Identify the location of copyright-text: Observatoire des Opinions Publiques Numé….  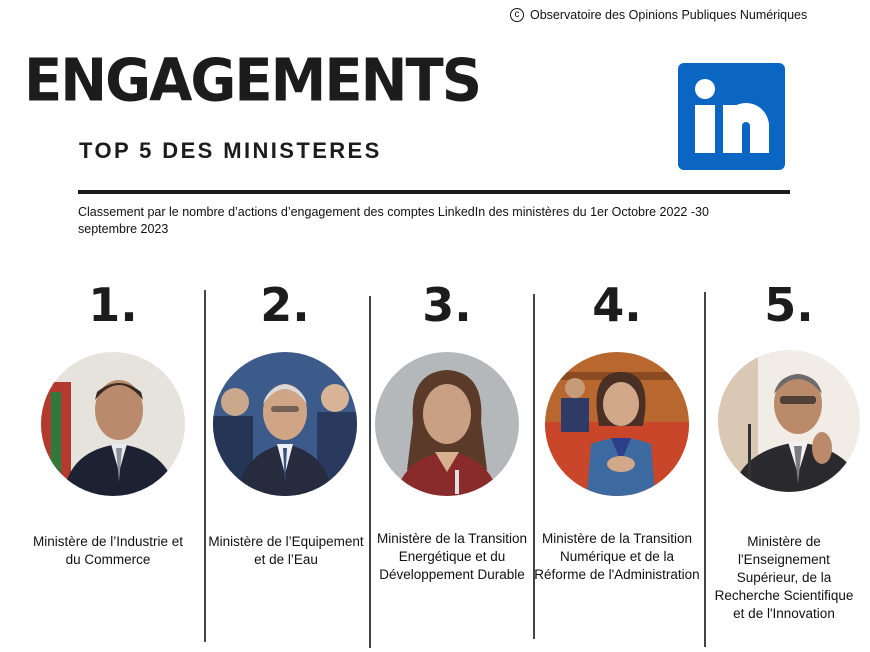
(669, 15).